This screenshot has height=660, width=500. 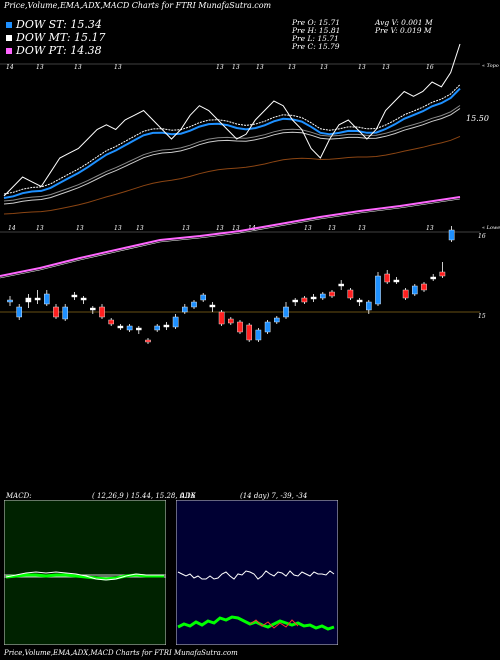 I want to click on macd-values: ( 12,26,9 ) 15.44, 15.28, 0.16, so click(x=144, y=496).